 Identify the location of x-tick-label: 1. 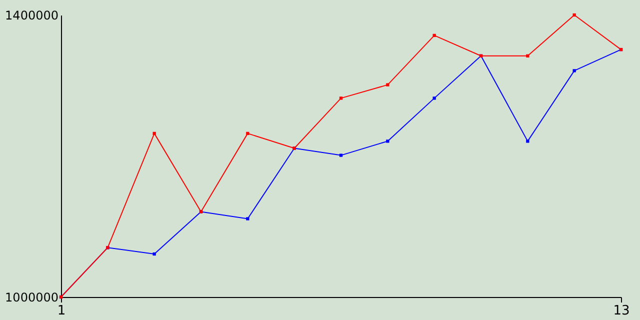
(61, 311).